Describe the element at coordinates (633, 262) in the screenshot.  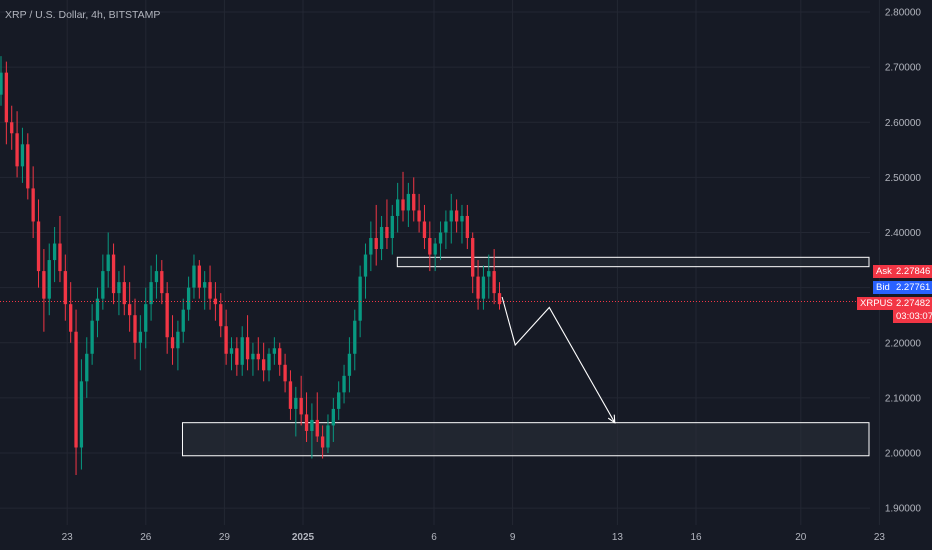
I see `resistance-zone` at that location.